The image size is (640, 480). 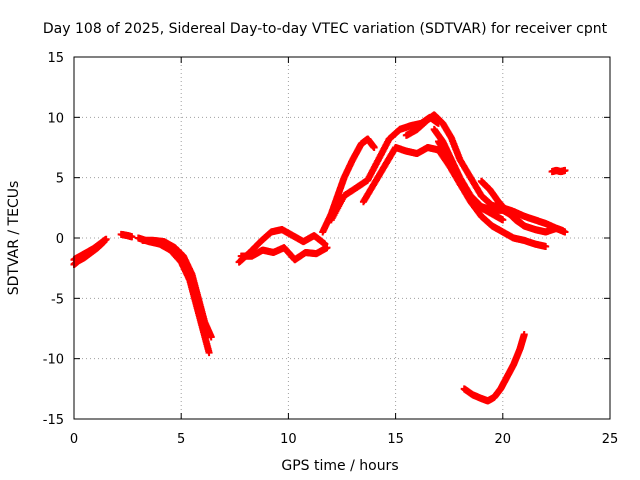 What do you see at coordinates (53, 420) in the screenshot?
I see `y-tick-label: -15` at bounding box center [53, 420].